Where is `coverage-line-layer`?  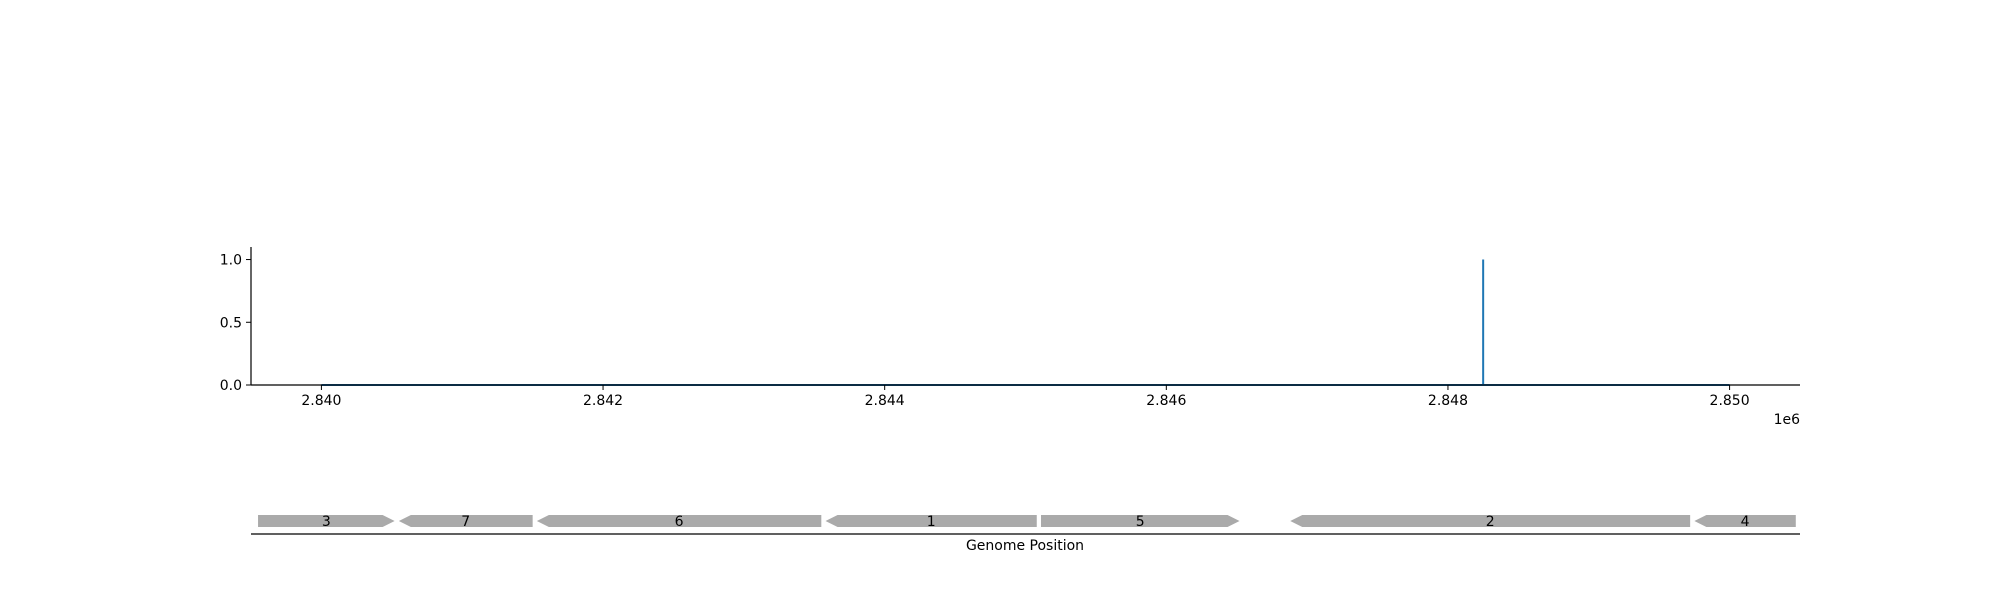 coverage-line-layer is located at coordinates (1025, 322).